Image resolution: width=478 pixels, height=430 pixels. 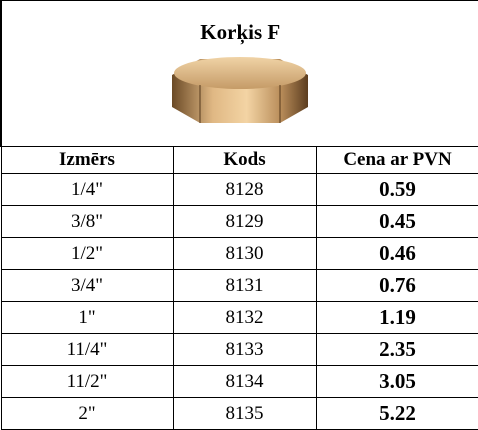 What do you see at coordinates (244, 189) in the screenshot?
I see `table-cell: 8128` at bounding box center [244, 189].